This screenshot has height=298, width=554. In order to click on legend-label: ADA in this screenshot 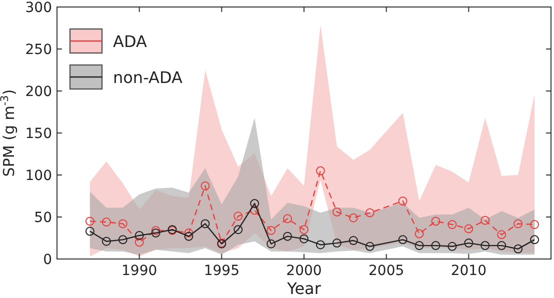, I will do `click(130, 41)`.